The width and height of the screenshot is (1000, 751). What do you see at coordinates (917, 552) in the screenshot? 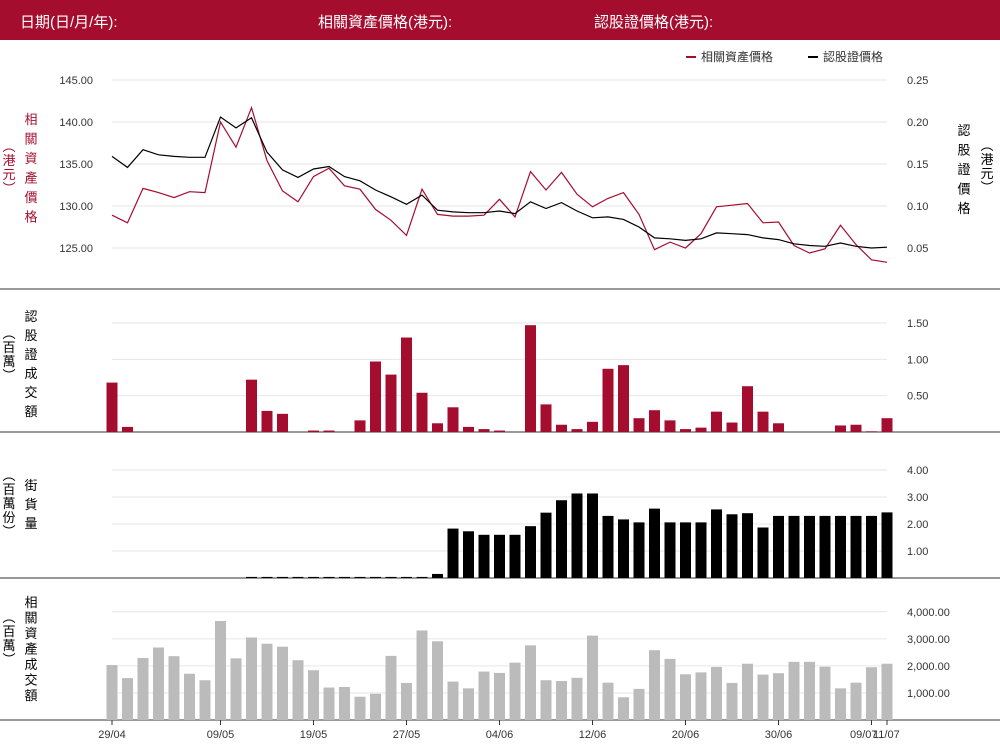
I see `y-tick-label: 1.00` at bounding box center [917, 552].